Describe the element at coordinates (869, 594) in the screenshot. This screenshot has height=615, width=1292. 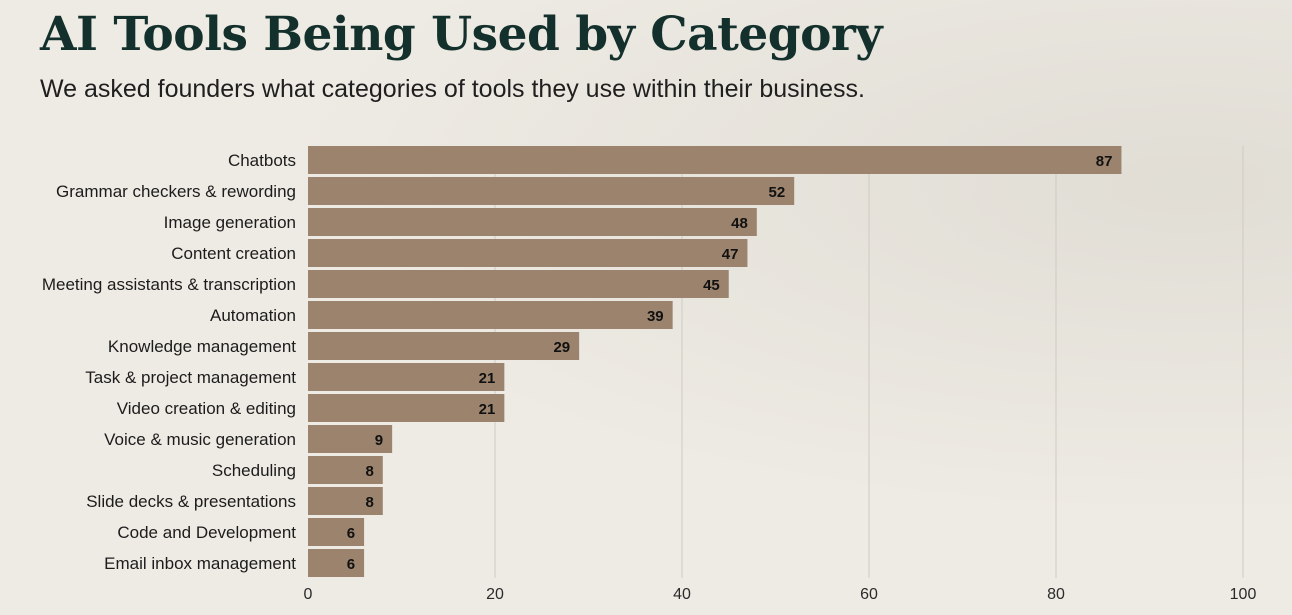
I see `x-tick-label-60: 60` at that location.